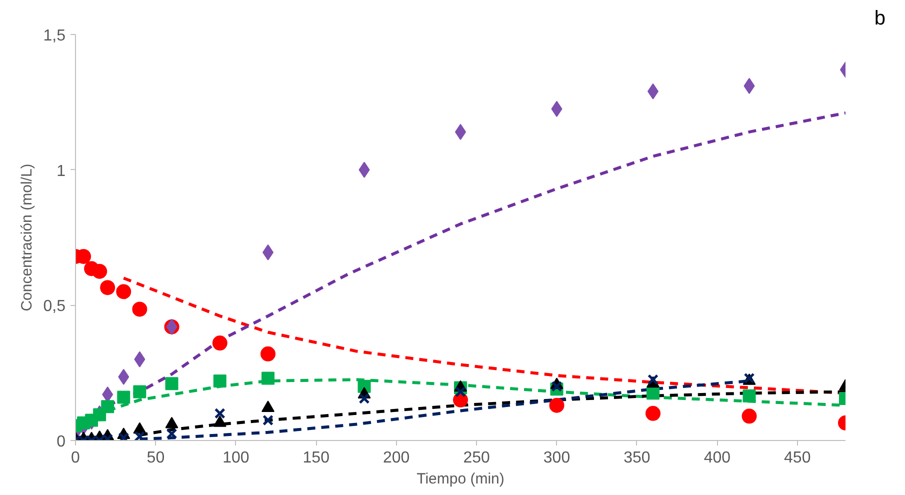  What do you see at coordinates (476, 458) in the screenshot?
I see `x-tick-label: 250` at bounding box center [476, 458].